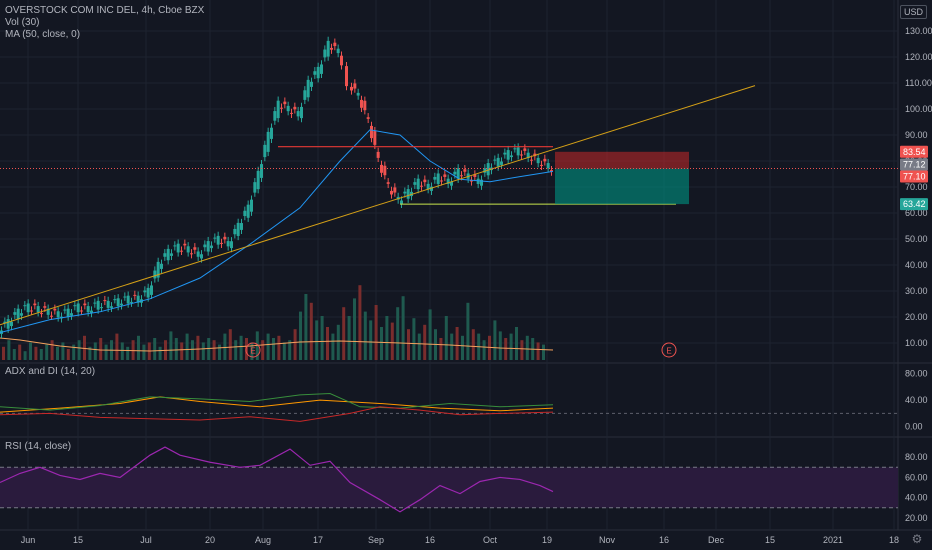 This screenshot has width=932, height=550. I want to click on adx-legend: ADX and DI (14, 20), so click(50, 372).